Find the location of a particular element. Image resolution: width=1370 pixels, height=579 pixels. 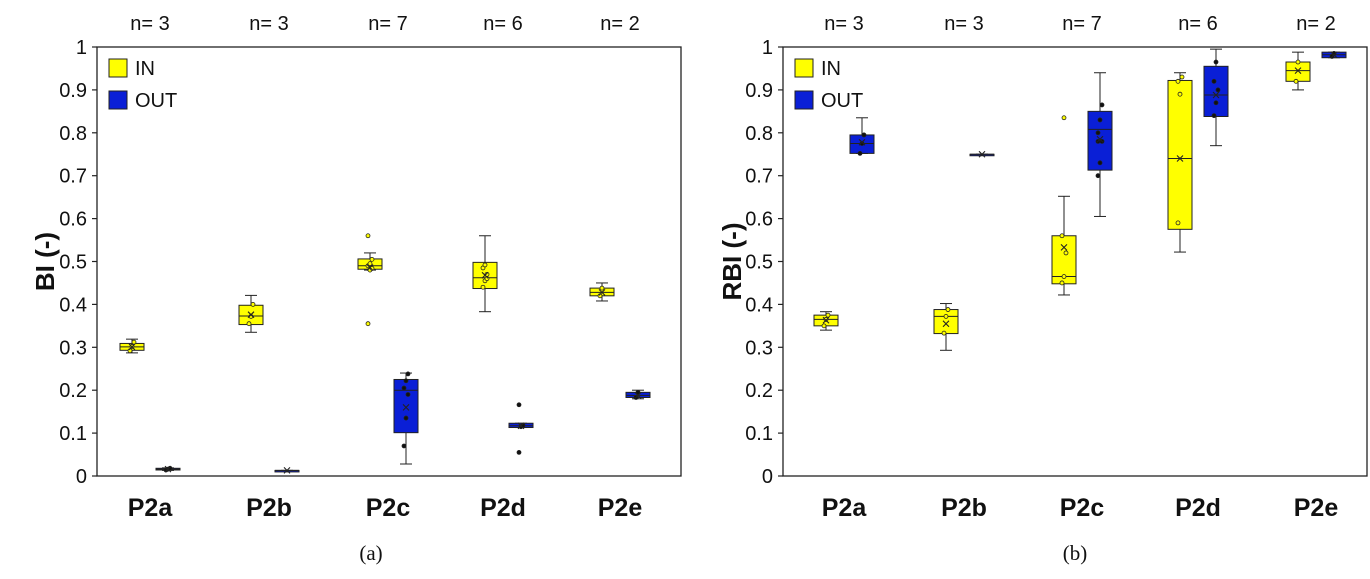

y-axis-label: RBI (-) is located at coordinates (732, 262).